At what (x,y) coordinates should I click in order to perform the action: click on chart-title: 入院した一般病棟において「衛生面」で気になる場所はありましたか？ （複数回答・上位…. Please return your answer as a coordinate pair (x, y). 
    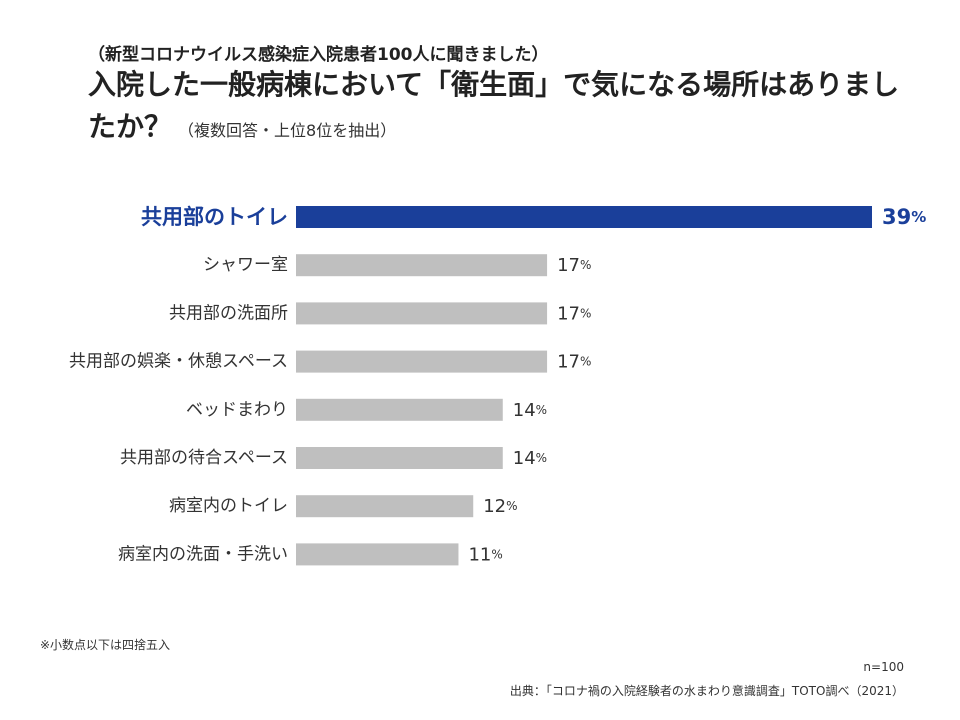
    Looking at the image, I should click on (498, 108).